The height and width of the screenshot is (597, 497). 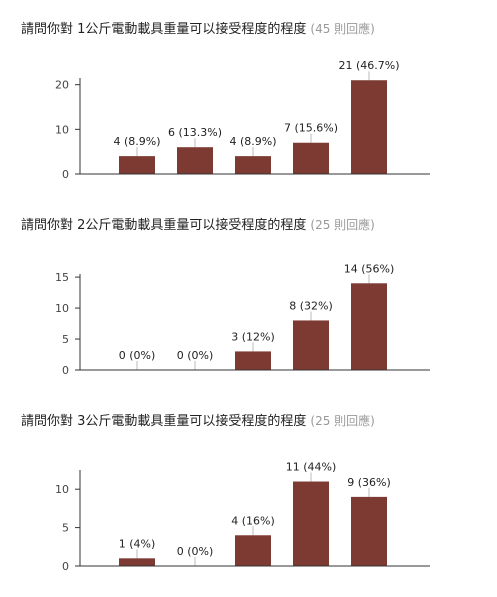 I want to click on question-title-1: 請問你對 1公斤電動載具重量可以接受程度的程度 (45 則回應), so click(x=198, y=27).